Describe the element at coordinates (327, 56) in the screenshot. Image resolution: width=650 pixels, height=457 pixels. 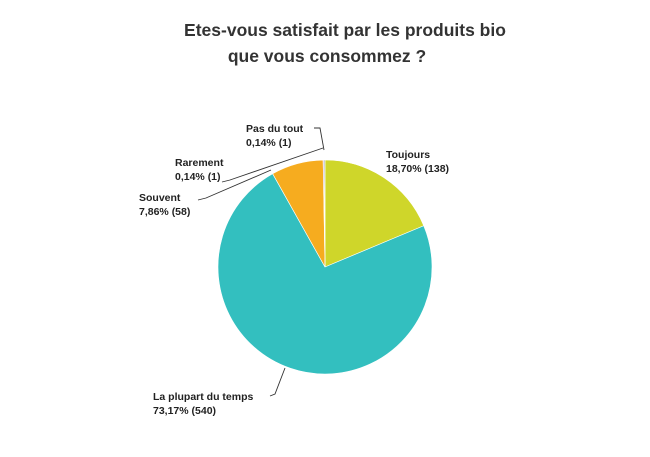
I see `chart-title-line-2: que vous consommez ?` at that location.